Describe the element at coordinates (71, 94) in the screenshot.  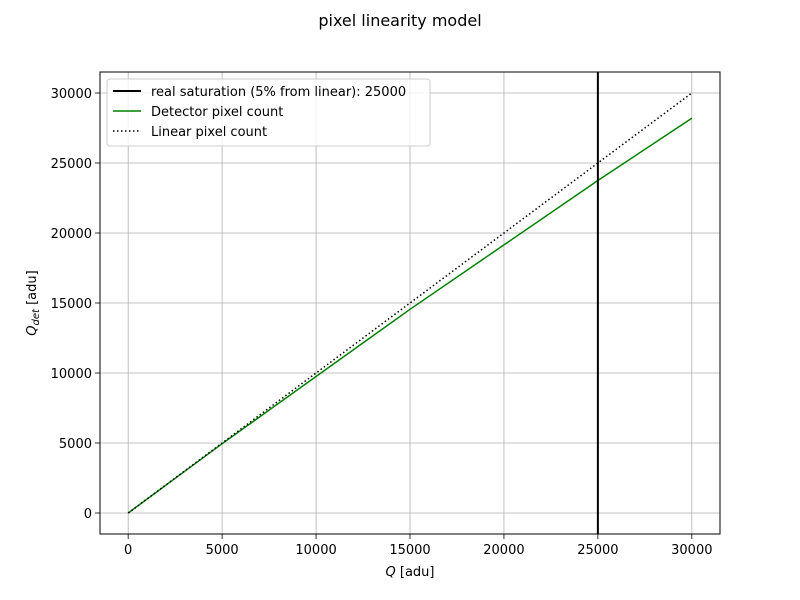
I see `y-tick-label: 30000` at that location.